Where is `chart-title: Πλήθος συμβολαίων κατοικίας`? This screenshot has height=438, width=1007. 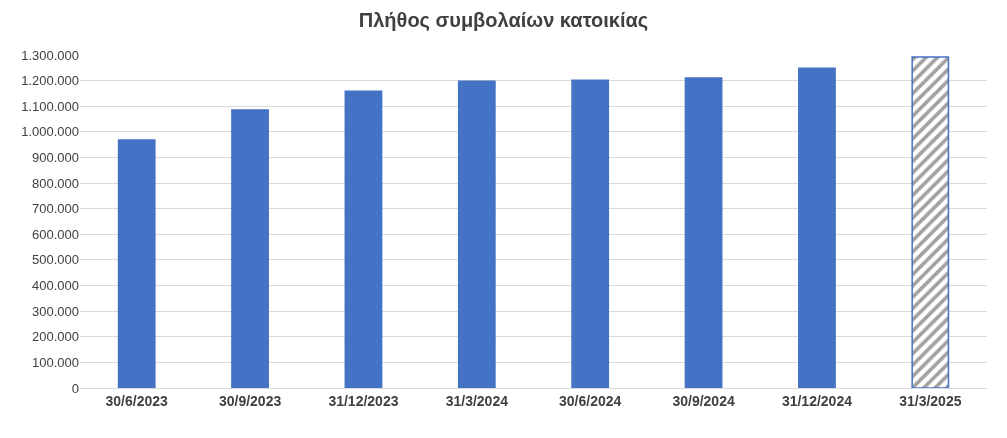 chart-title: Πλήθος συμβολαίων κατοικίας is located at coordinates (503, 20).